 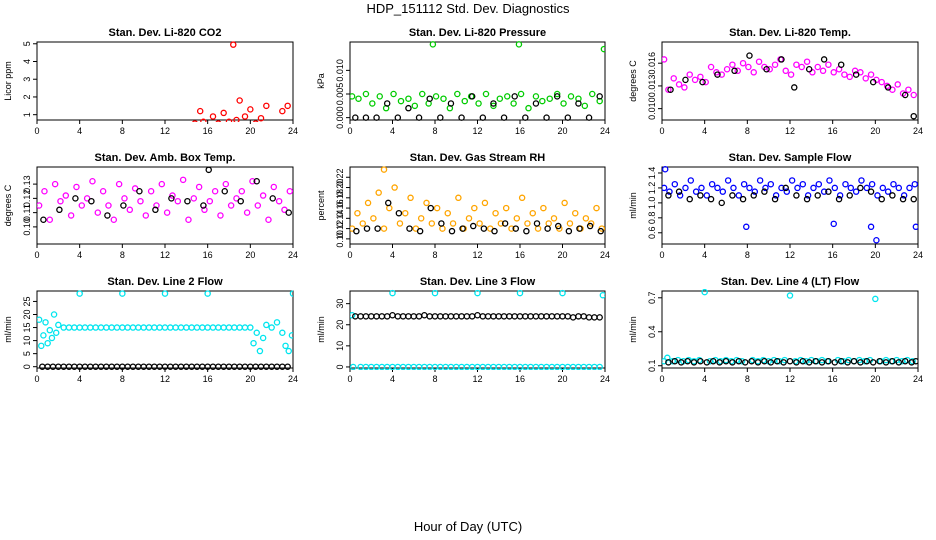 I want to click on x-axis: 0 4 8 12 16 20 24, so click(x=791, y=128).